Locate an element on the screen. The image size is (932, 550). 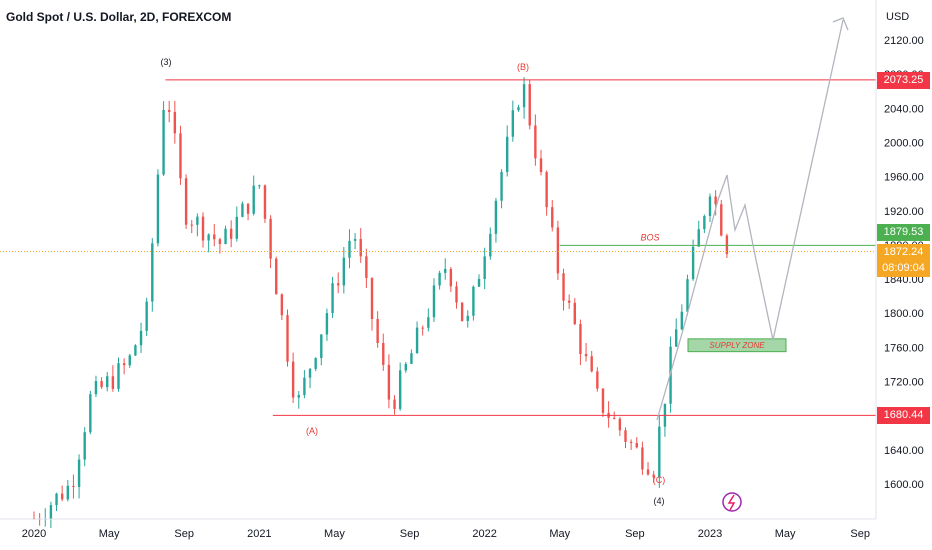
currency-label: USD is located at coordinates (897, 17).